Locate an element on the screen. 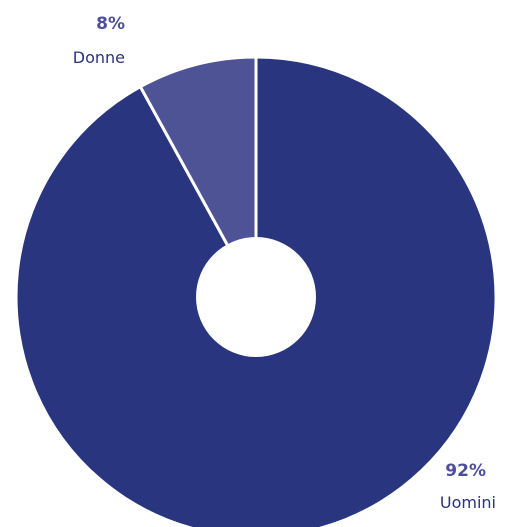 This screenshot has width=513, height=527. donut-hole is located at coordinates (256, 297).